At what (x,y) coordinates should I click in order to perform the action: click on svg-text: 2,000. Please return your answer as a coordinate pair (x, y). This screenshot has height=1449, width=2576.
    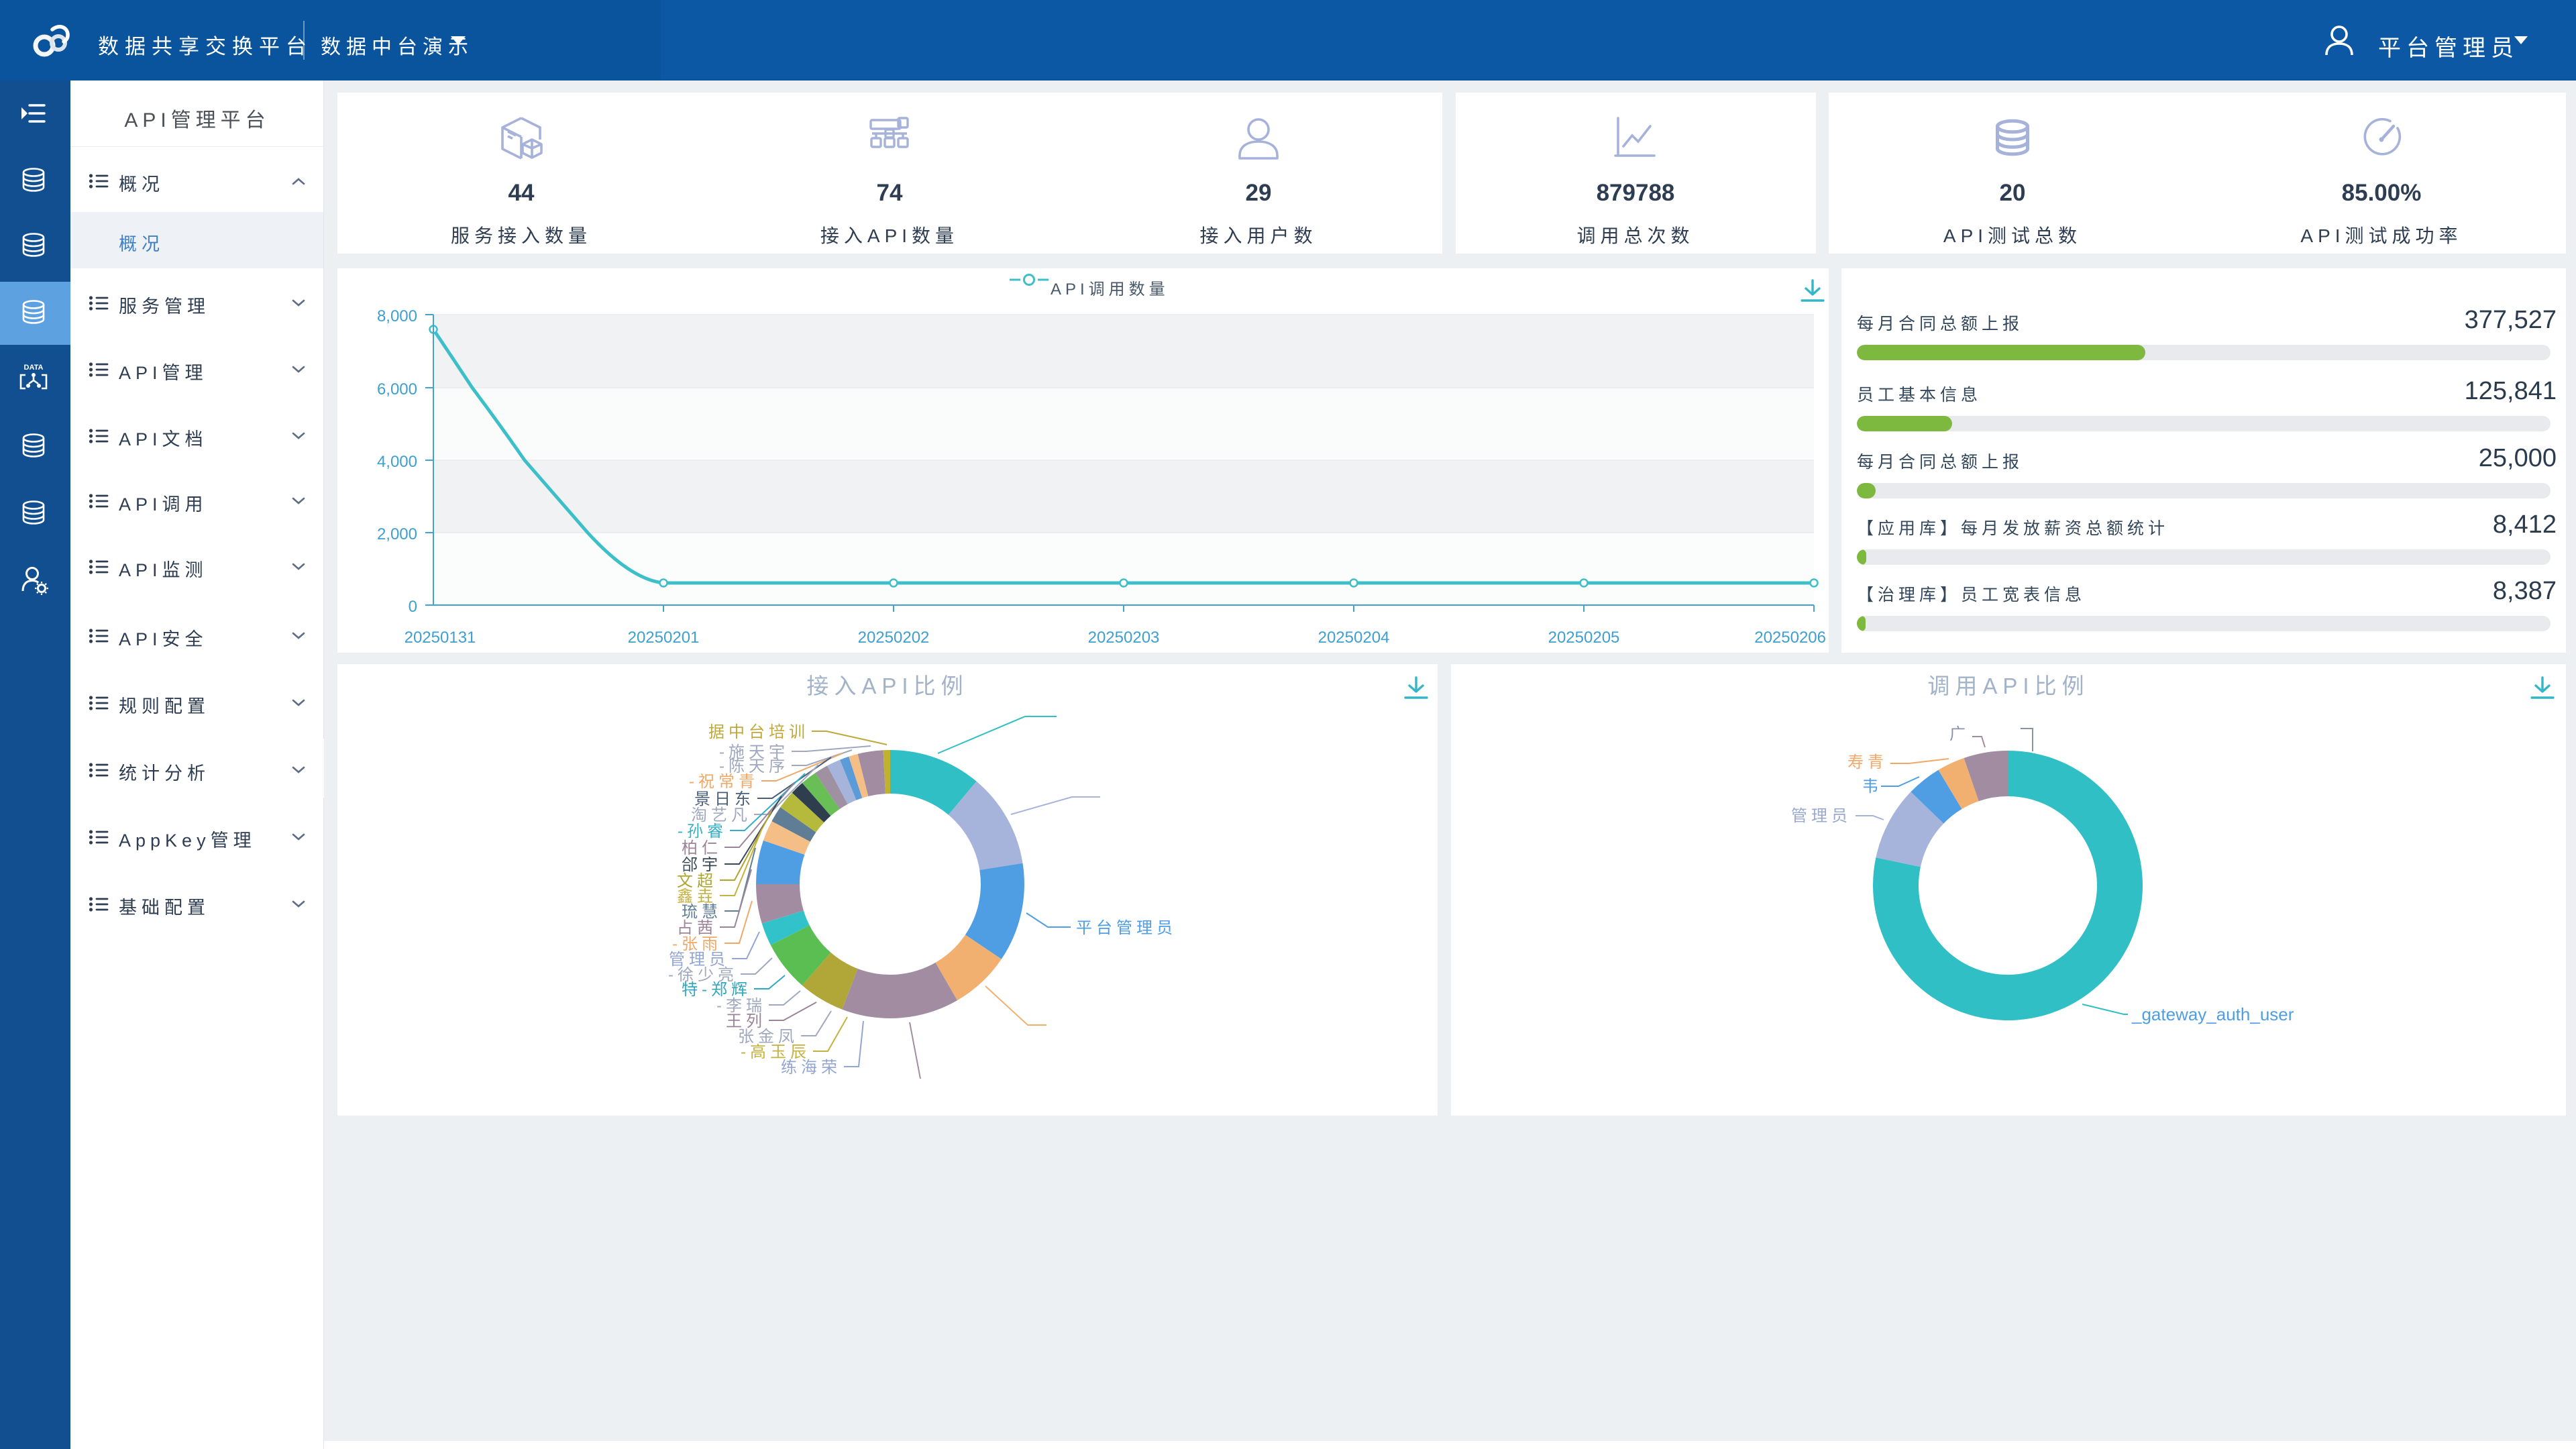
    Looking at the image, I should click on (397, 534).